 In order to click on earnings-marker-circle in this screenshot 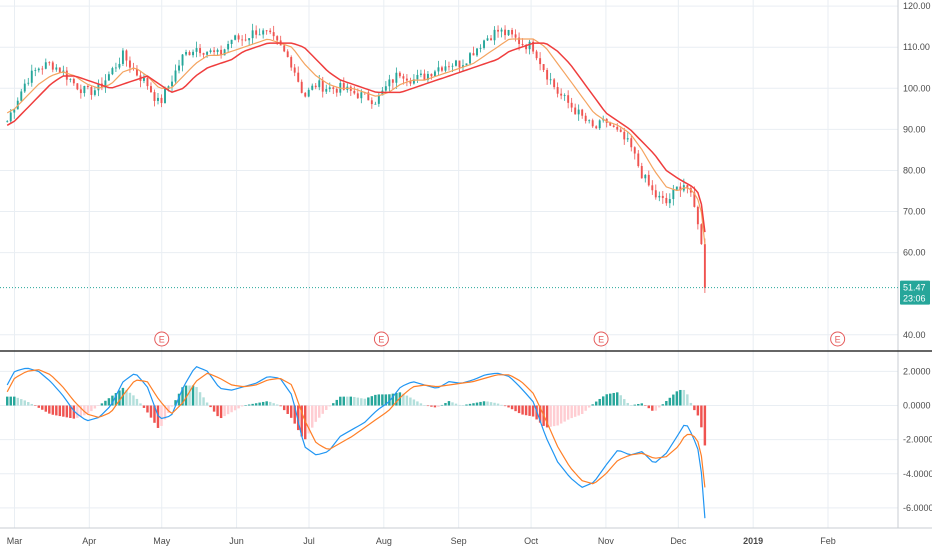, I will do `click(838, 339)`.